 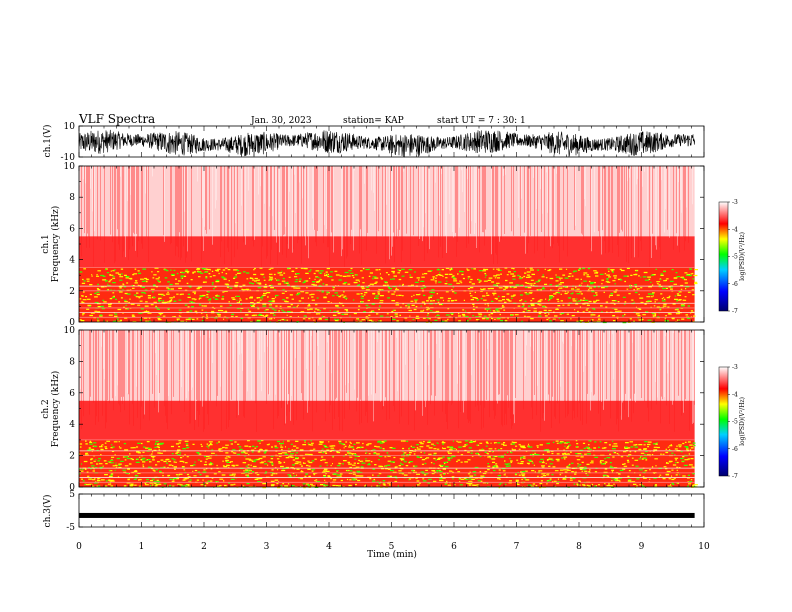 I want to click on x-tick-label: 4, so click(x=329, y=547).